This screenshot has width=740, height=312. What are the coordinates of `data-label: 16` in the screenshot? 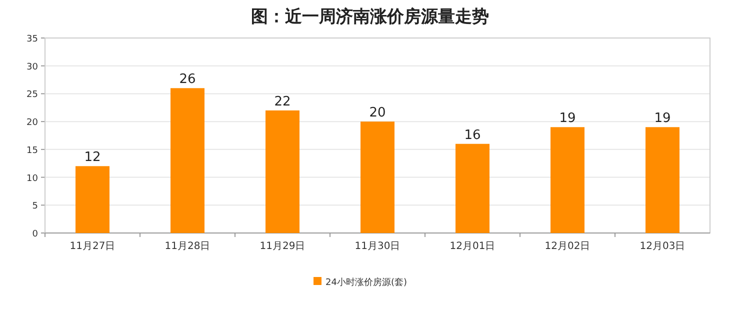 It's located at (472, 135).